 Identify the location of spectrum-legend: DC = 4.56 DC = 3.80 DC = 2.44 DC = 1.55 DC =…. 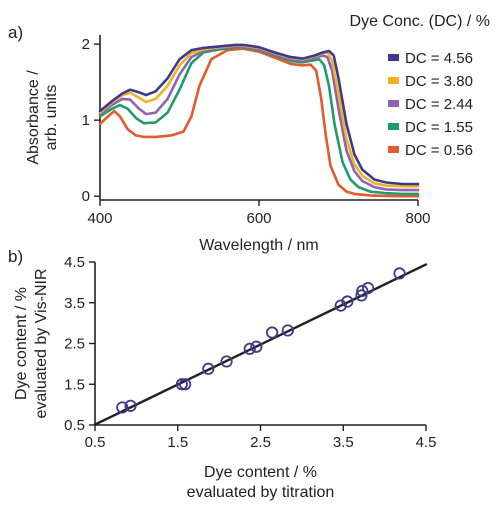
(430, 104).